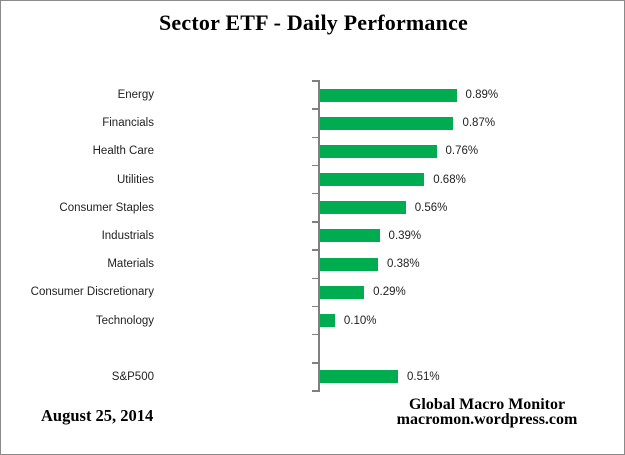 This screenshot has height=455, width=625. What do you see at coordinates (389, 292) in the screenshot?
I see `value-label: 0.29%` at bounding box center [389, 292].